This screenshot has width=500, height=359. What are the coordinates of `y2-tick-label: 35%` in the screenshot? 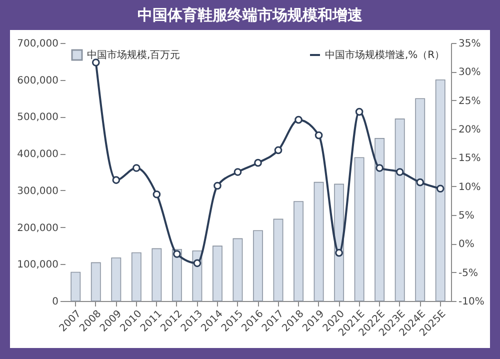 It's located at (469, 44).